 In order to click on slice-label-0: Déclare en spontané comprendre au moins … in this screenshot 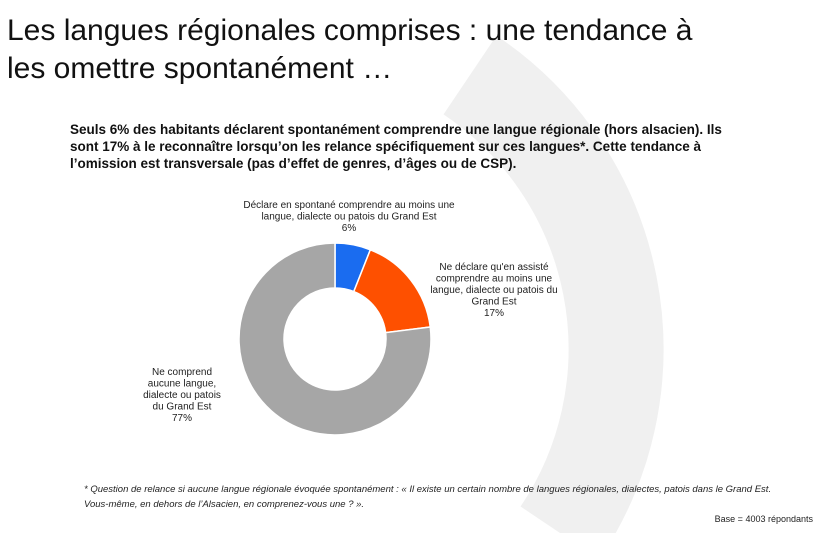, I will do `click(349, 217)`.